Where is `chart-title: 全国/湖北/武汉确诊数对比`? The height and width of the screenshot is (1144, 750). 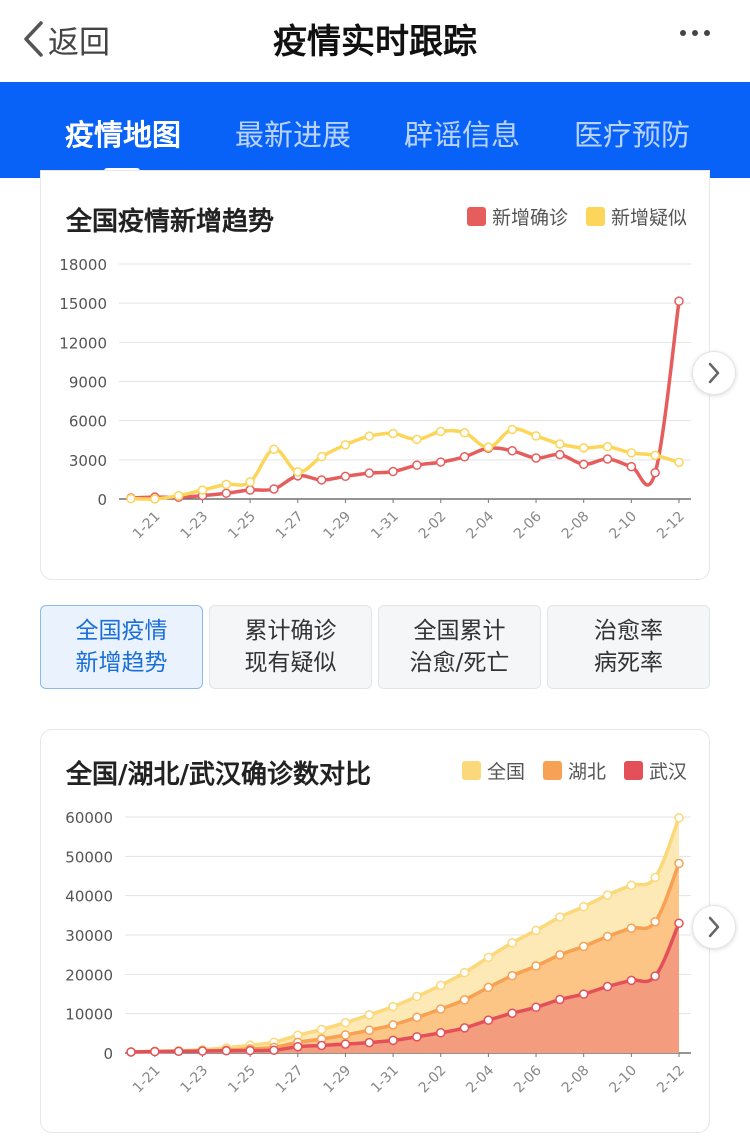 chart-title: 全国/湖北/武汉确诊数对比 is located at coordinates (218, 775).